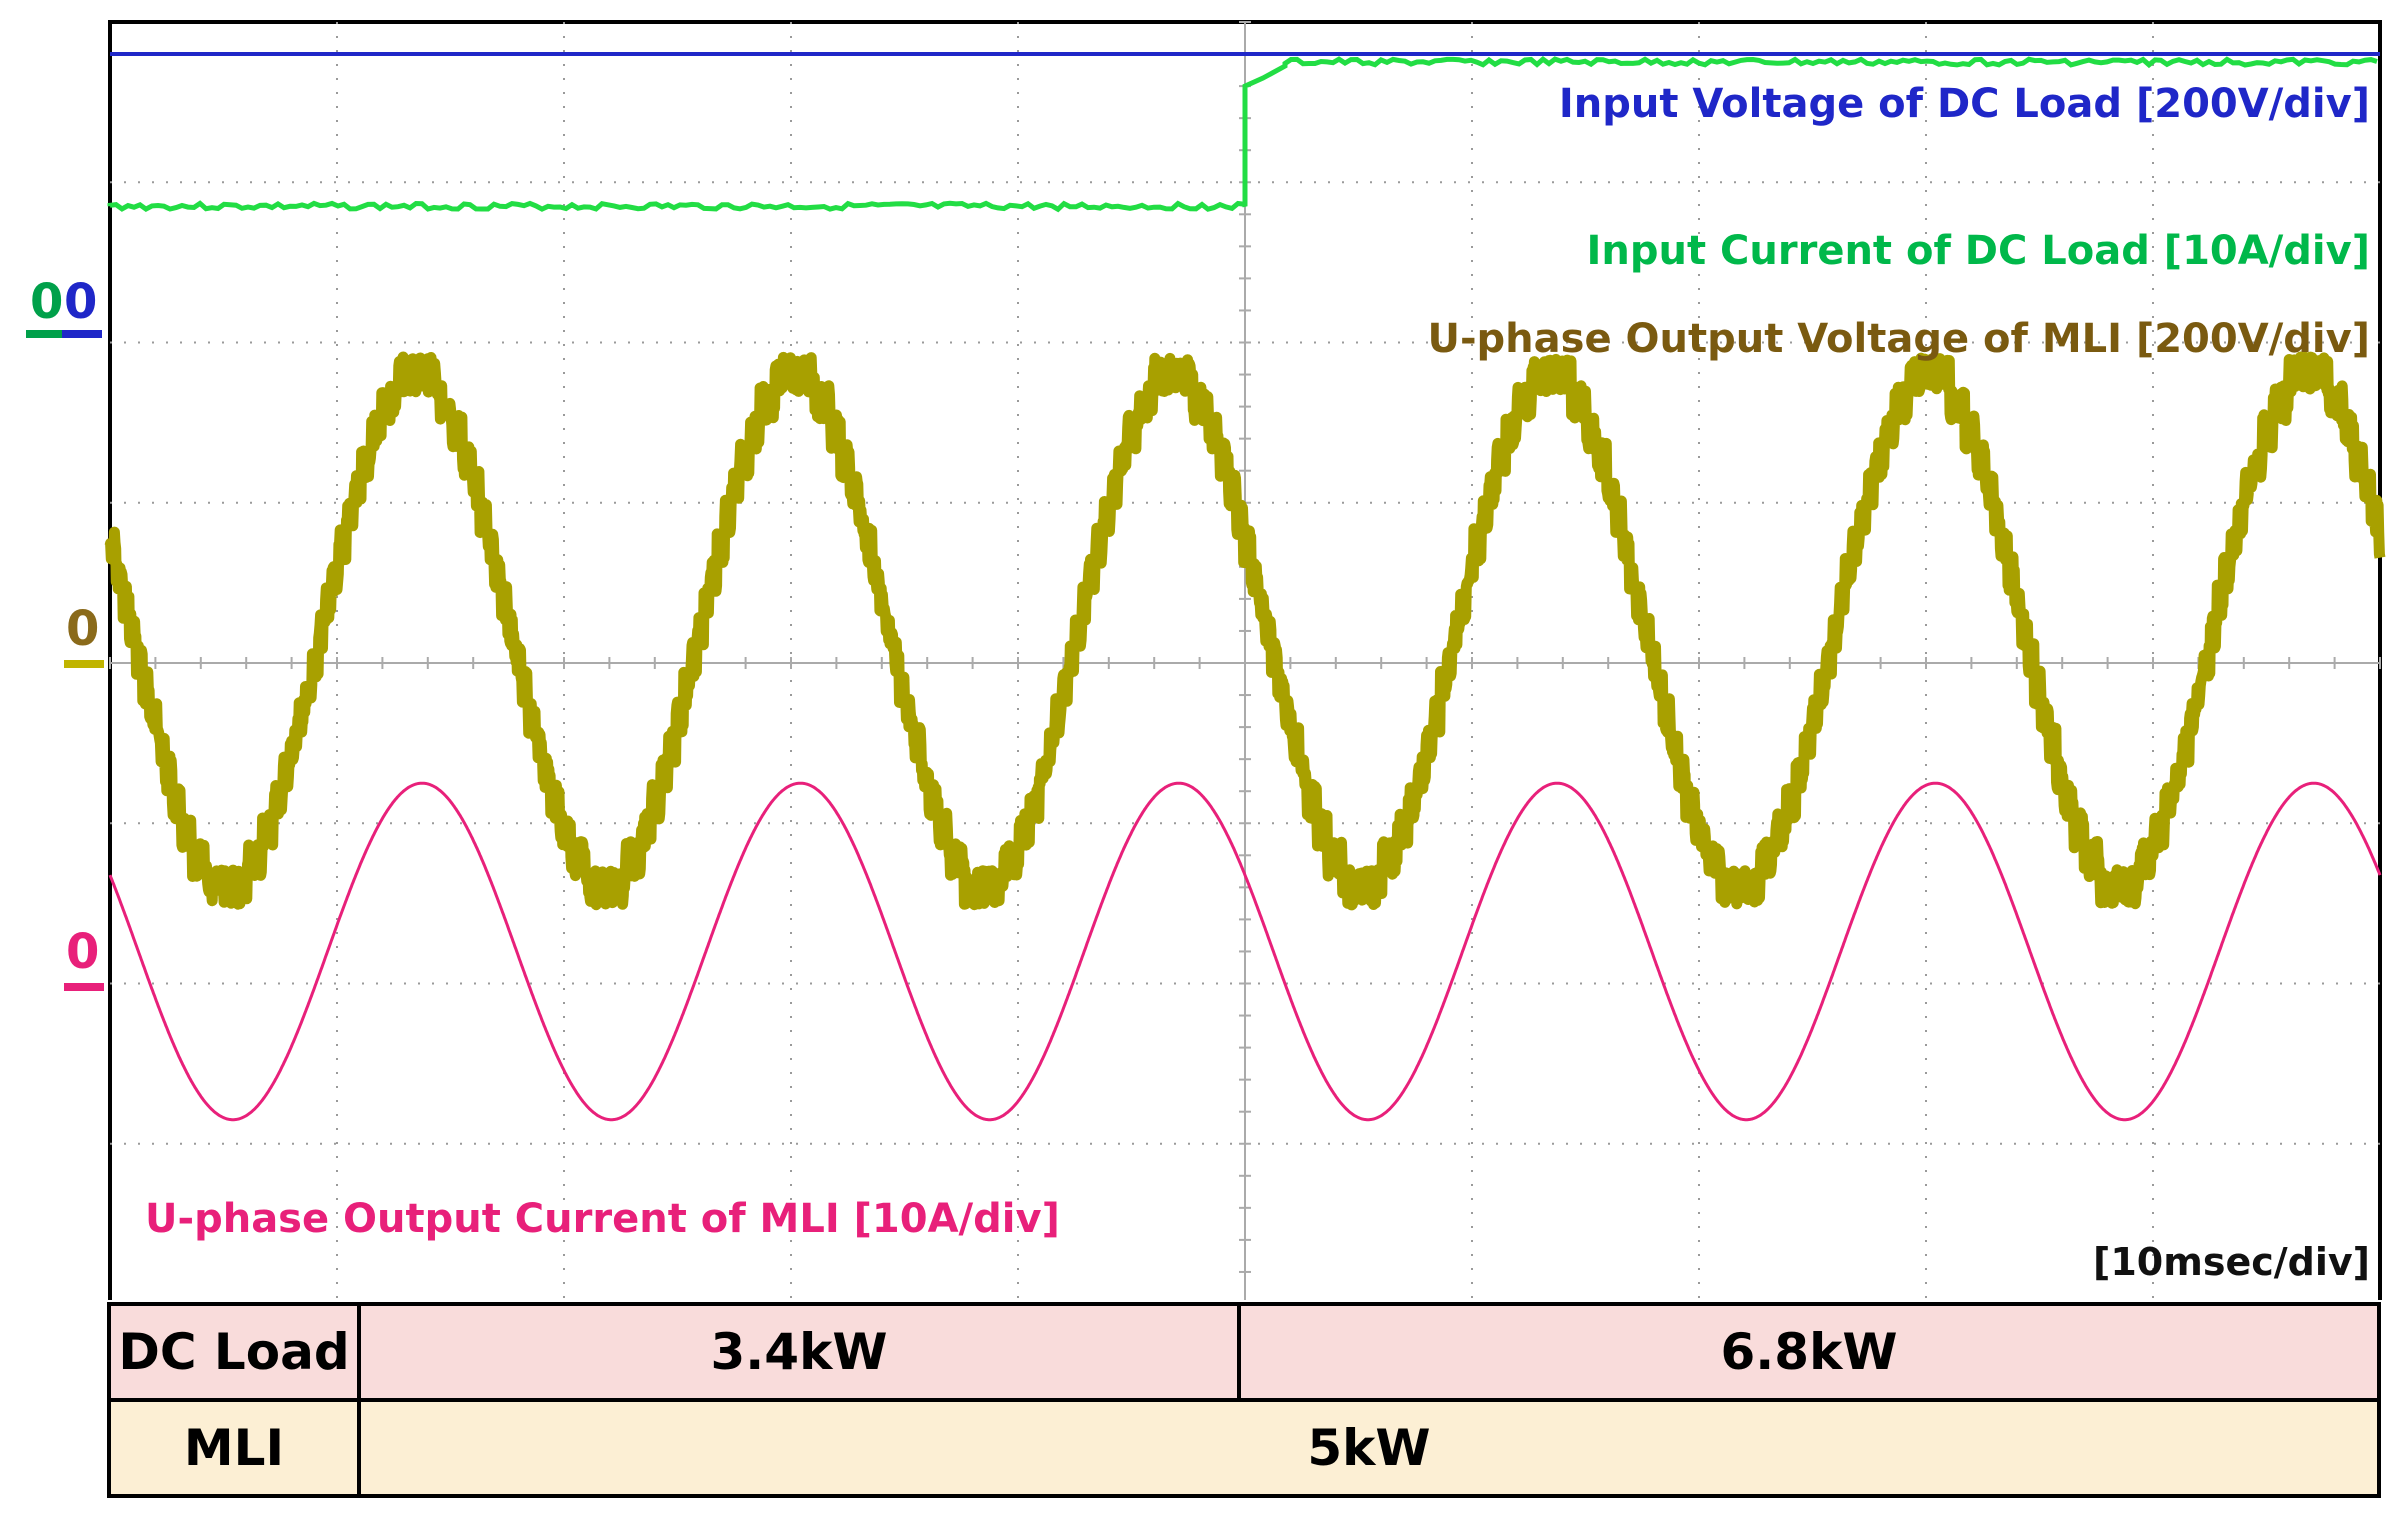 The image size is (2386, 1517). Describe the element at coordinates (1898, 339) in the screenshot. I see `series-label-output-voltage: U-phase Output Voltage of MLI [200V/div]` at that location.